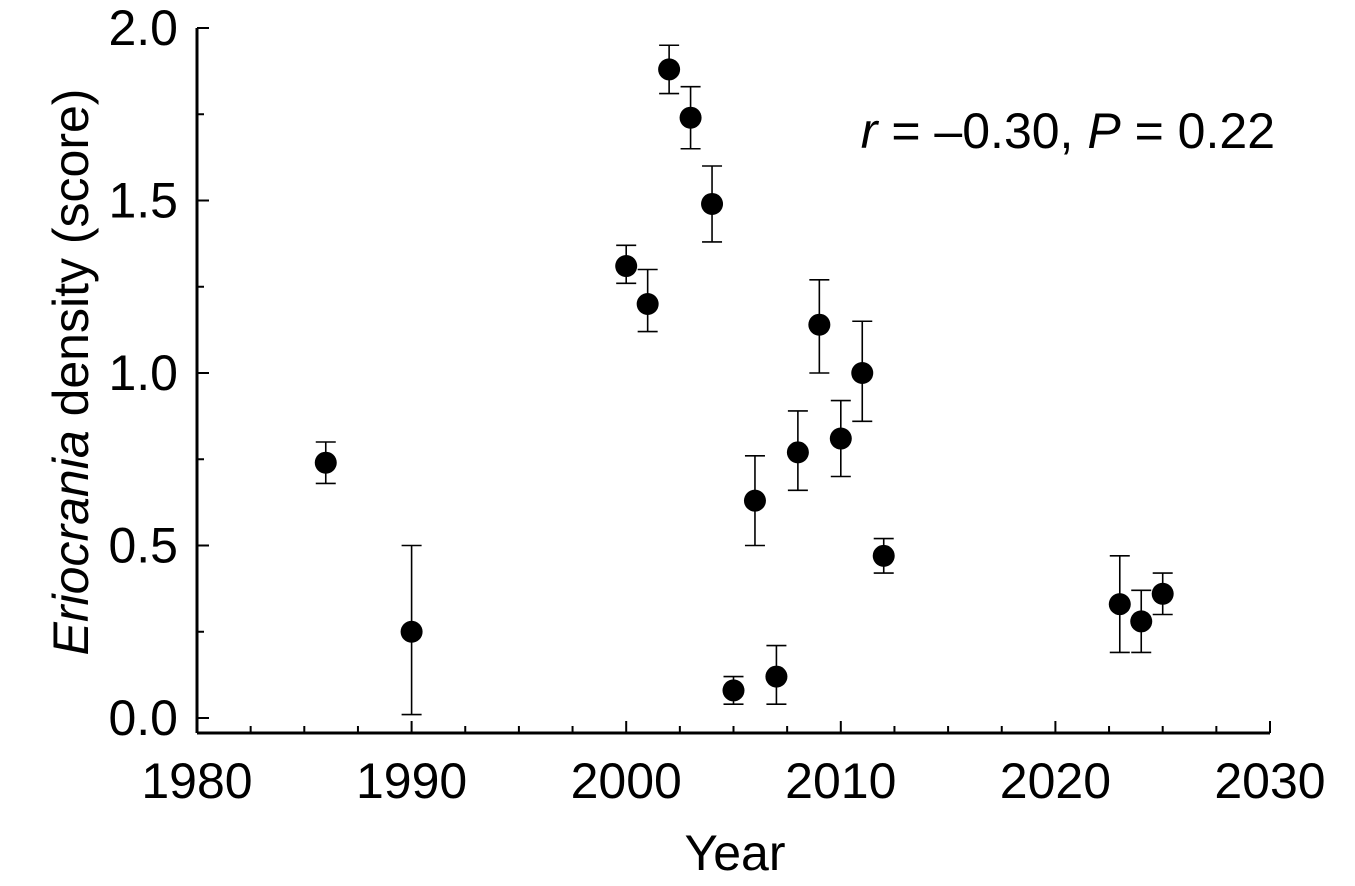 This screenshot has width=1355, height=886. I want to click on y-tick-label: 0.5, so click(143, 546).